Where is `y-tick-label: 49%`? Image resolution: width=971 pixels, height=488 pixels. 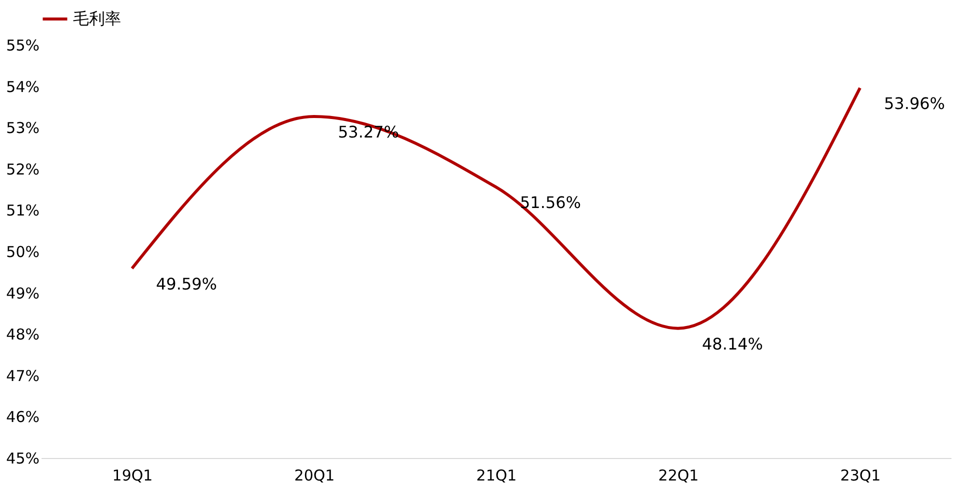 y-tick-label: 49% is located at coordinates (23, 293).